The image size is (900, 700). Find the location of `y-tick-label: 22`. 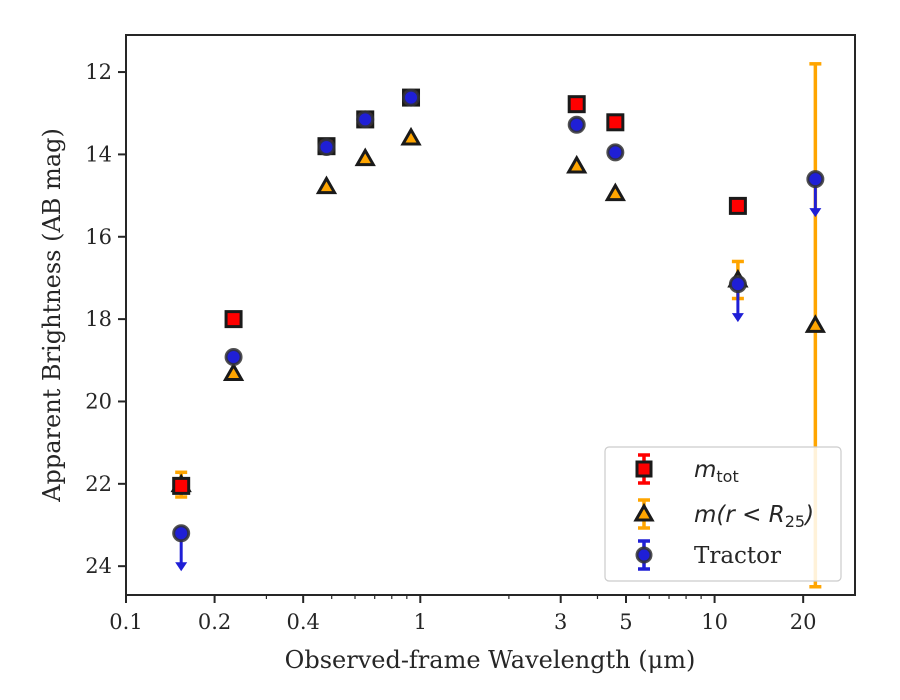

y-tick-label: 22 is located at coordinates (98, 484).